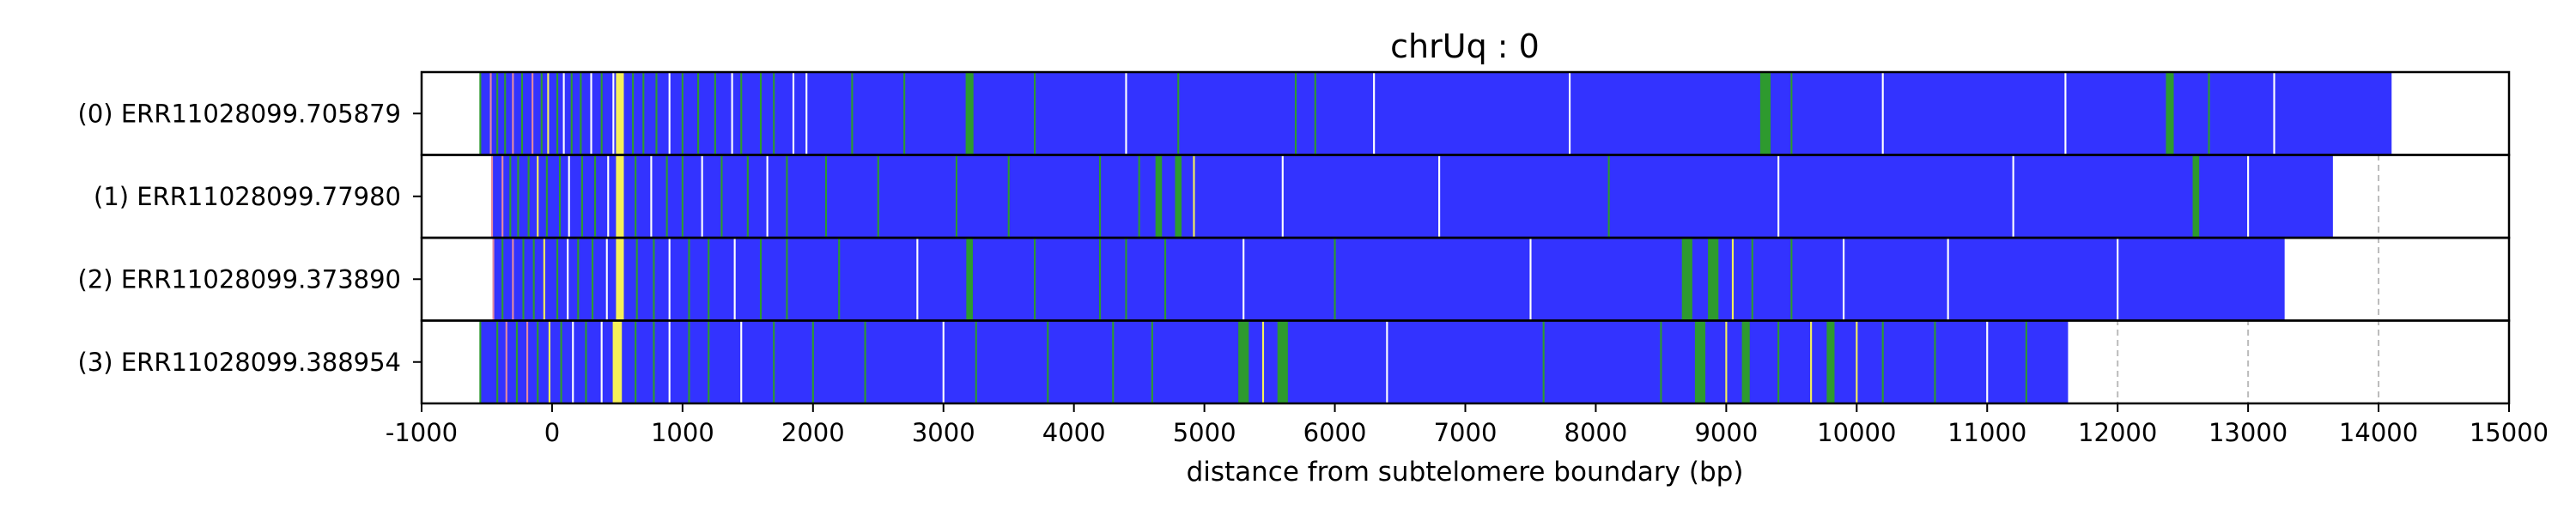 The width and height of the screenshot is (2576, 515). What do you see at coordinates (248, 196) in the screenshot?
I see `row-label: (1) ERR11028099.77980` at bounding box center [248, 196].